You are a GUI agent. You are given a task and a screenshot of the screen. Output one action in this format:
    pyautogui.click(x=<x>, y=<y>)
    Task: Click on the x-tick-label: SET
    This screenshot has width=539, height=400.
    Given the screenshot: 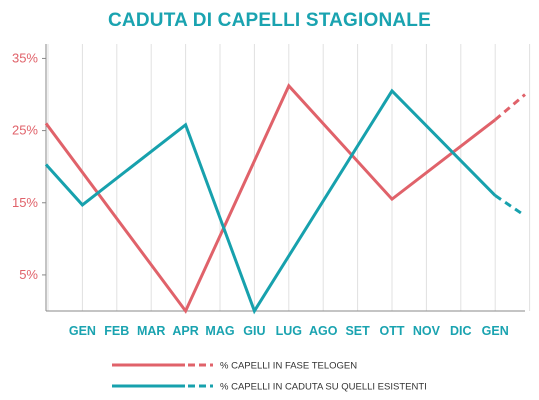 What is the action you would take?
    pyautogui.click(x=357, y=331)
    